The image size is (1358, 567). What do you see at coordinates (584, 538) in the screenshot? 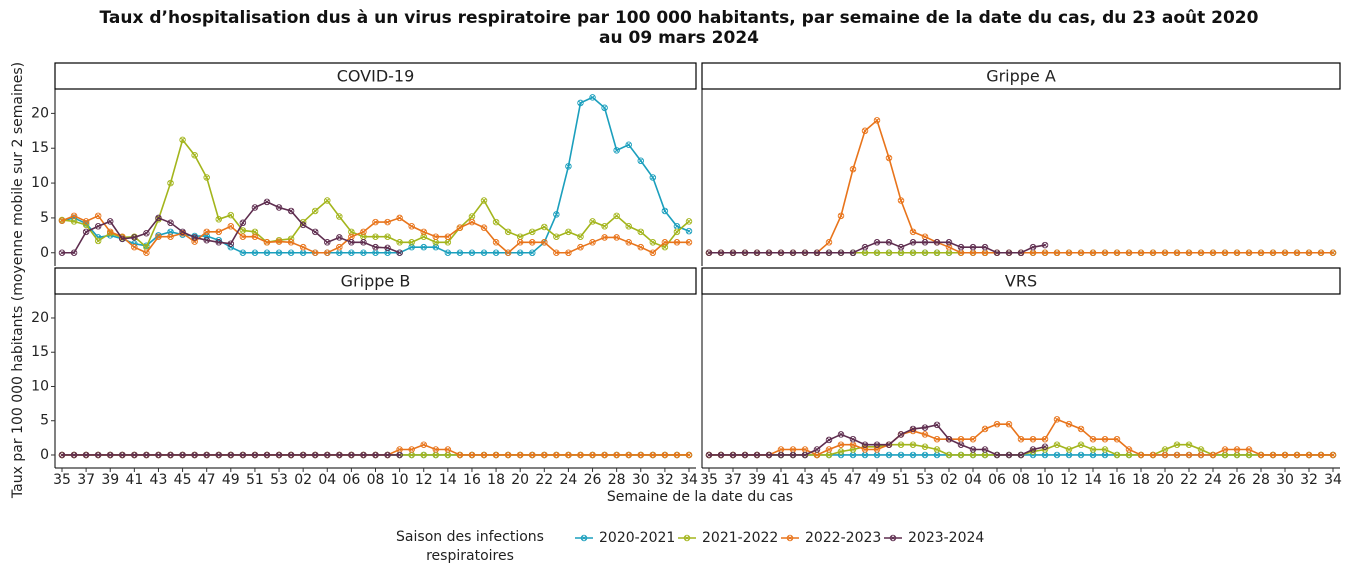
I see `legend-marker` at bounding box center [584, 538].